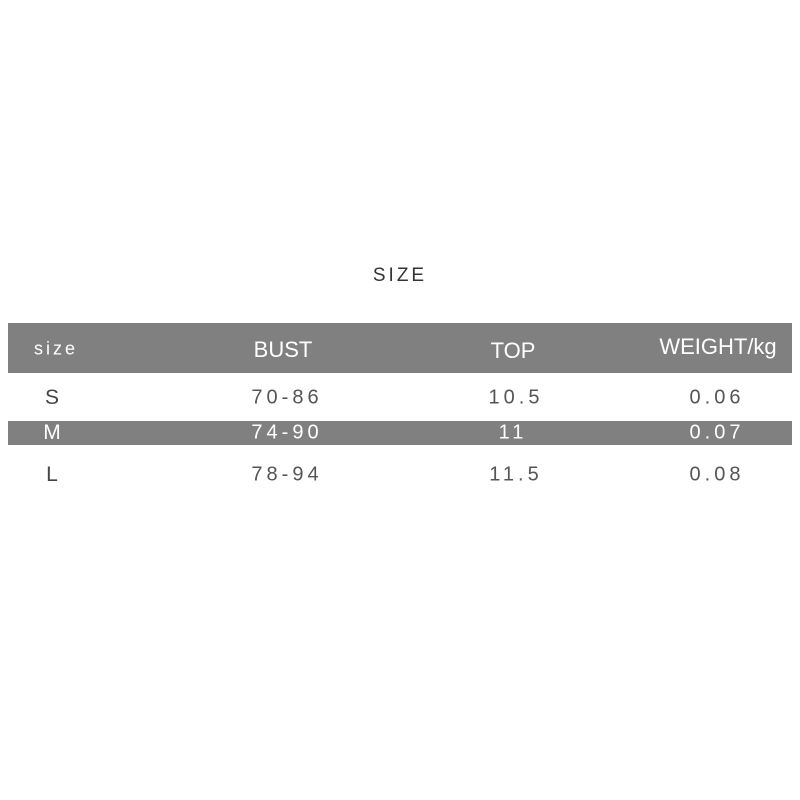 The image size is (800, 800). I want to click on cell-bust: 74-90, so click(287, 432).